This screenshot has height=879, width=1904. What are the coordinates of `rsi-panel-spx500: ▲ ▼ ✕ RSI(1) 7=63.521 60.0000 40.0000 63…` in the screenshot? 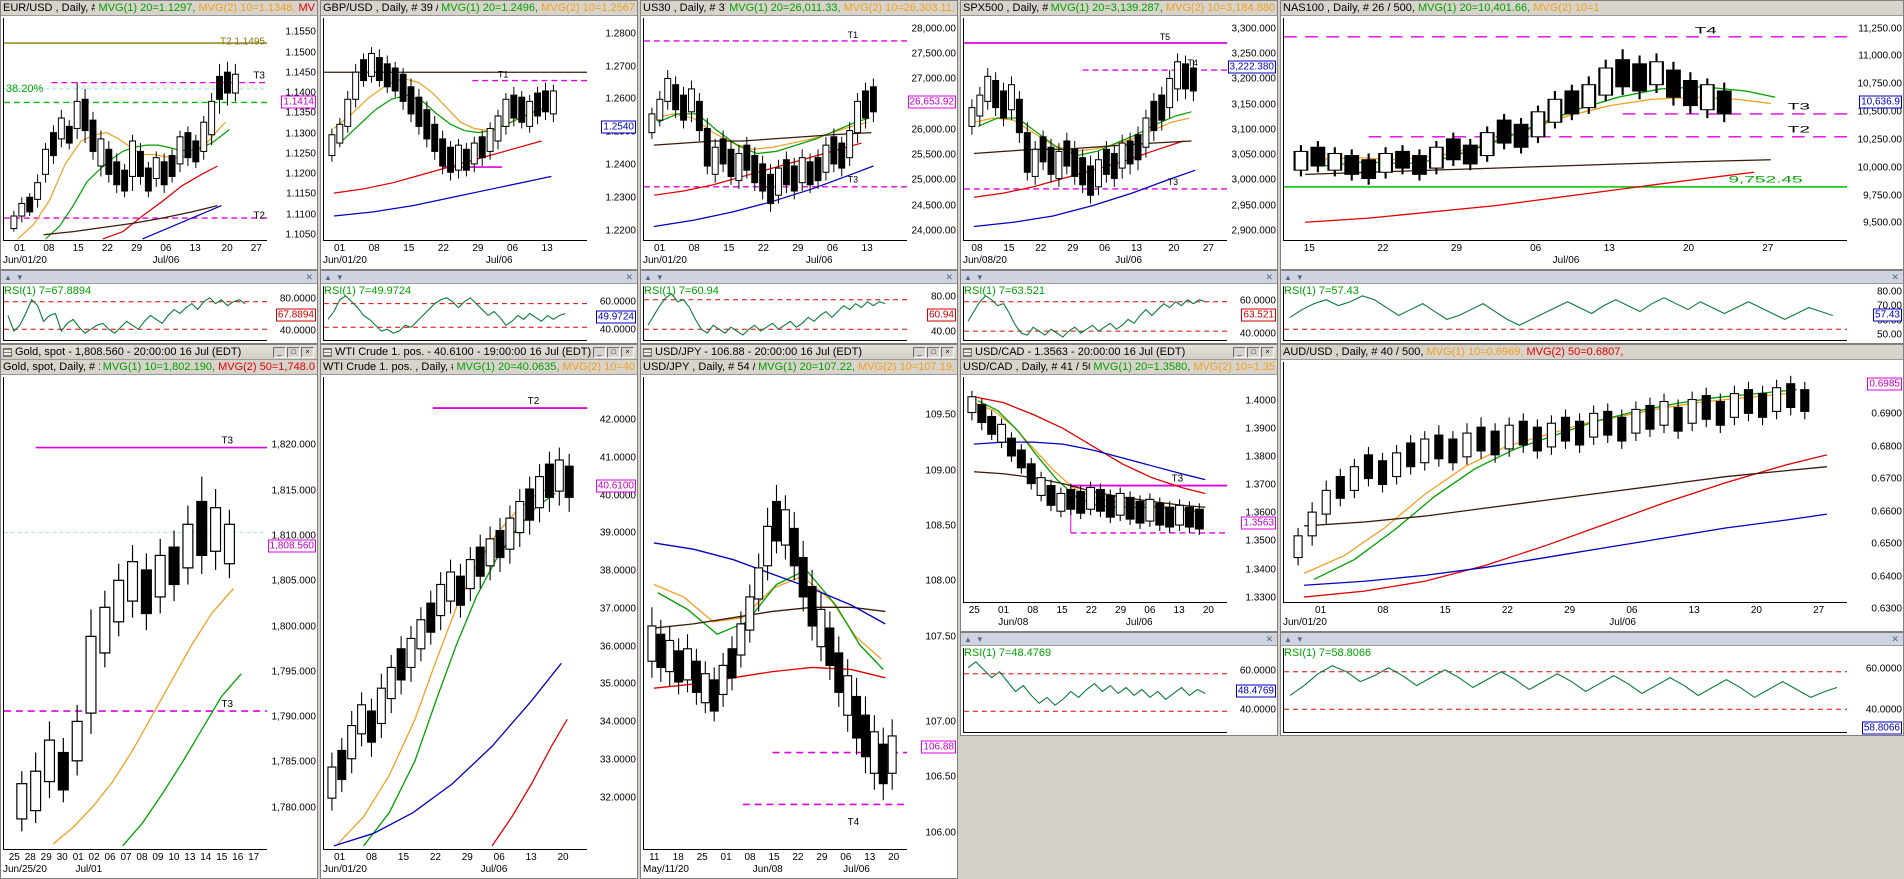 It's located at (1119, 307).